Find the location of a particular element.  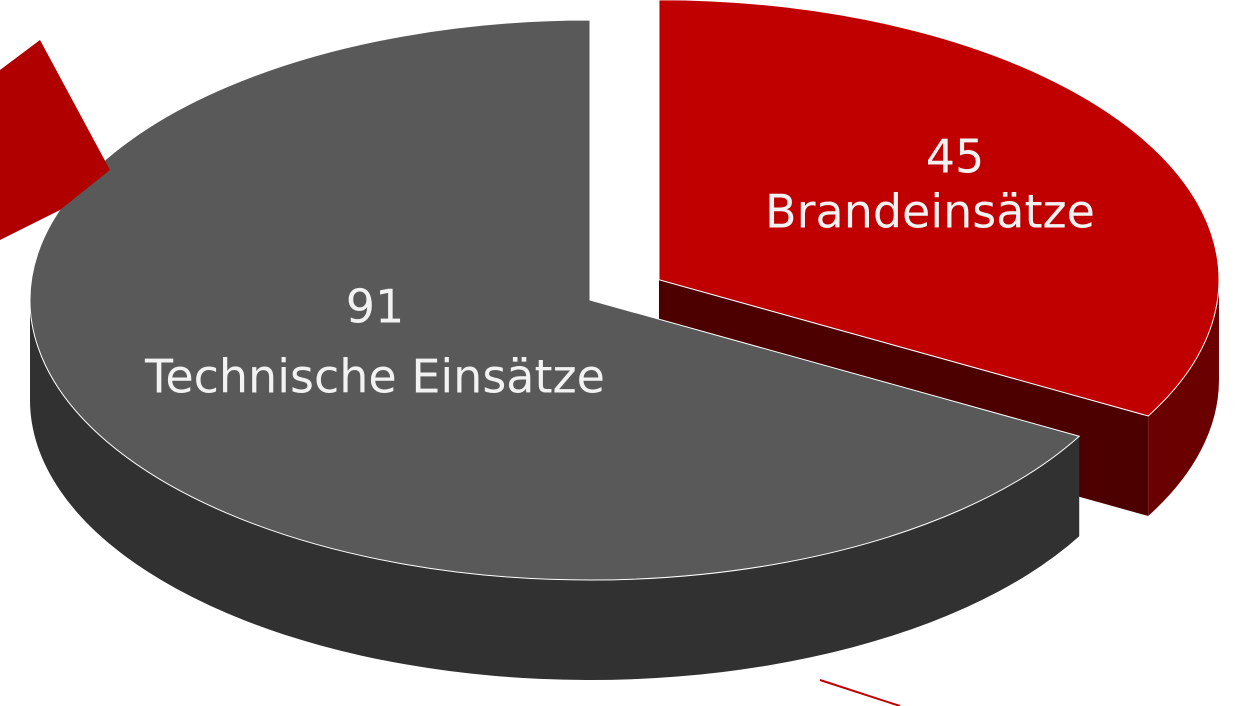

slice-side is located at coordinates (1183, 397).